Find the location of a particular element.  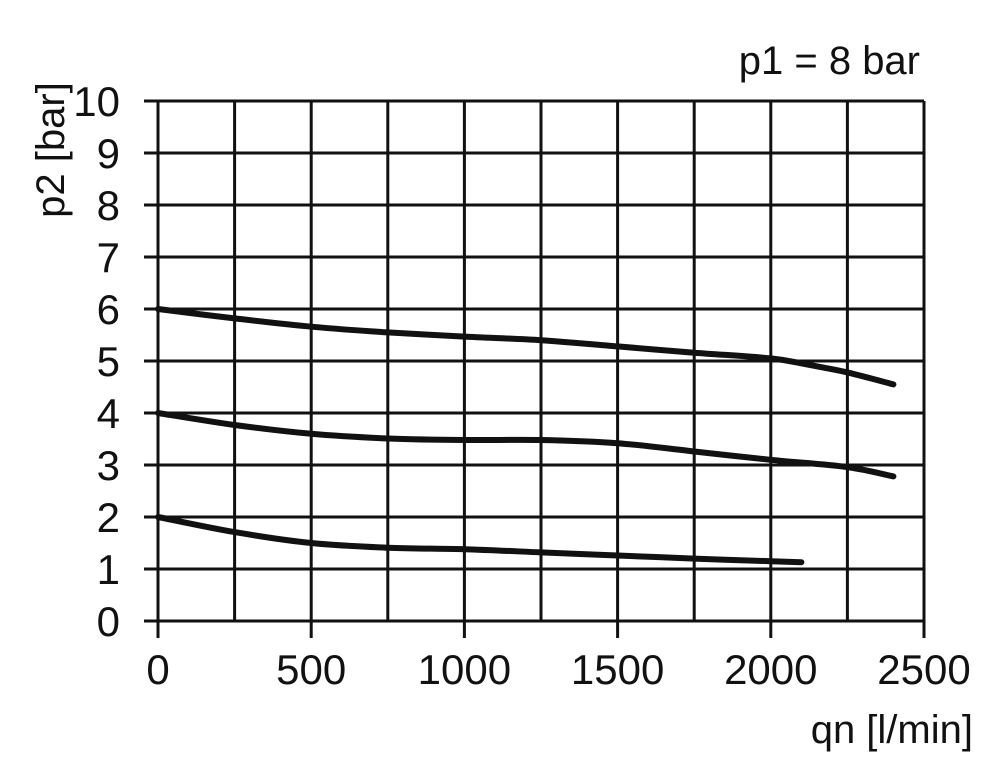

curve-1-p2-6bar is located at coordinates (526, 347).